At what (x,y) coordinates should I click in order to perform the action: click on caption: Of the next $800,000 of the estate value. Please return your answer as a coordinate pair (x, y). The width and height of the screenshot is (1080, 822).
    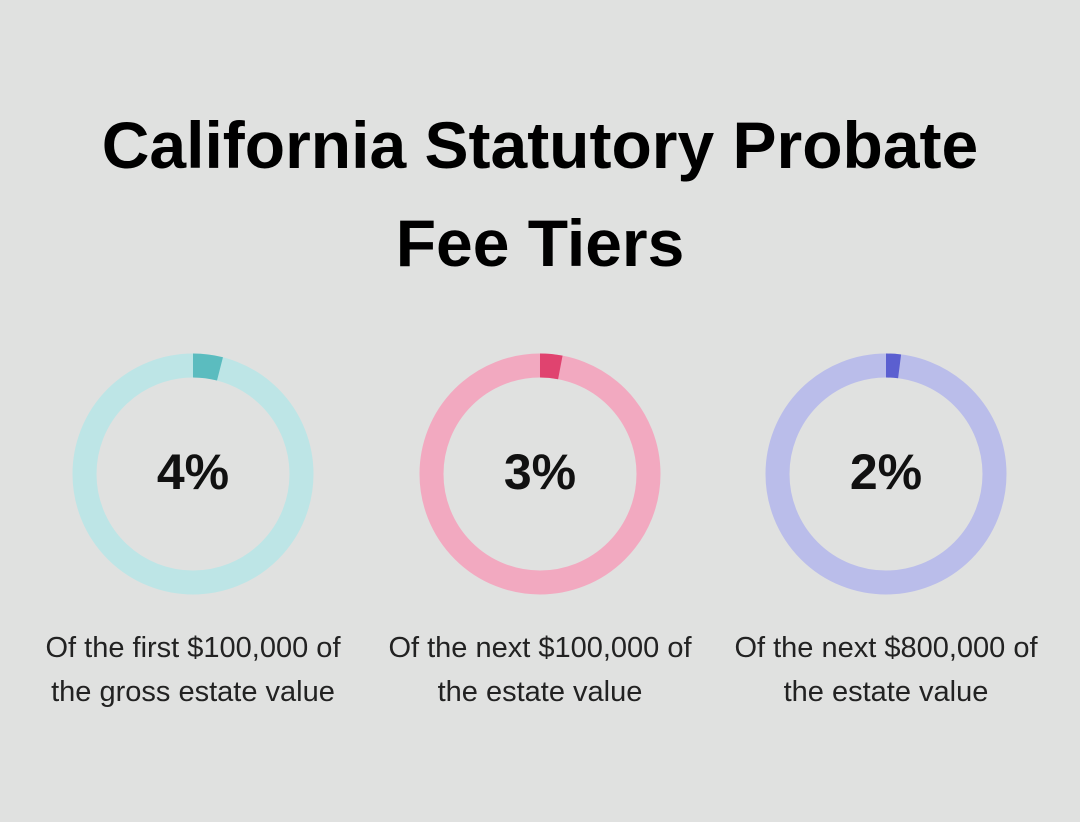
    Looking at the image, I should click on (886, 670).